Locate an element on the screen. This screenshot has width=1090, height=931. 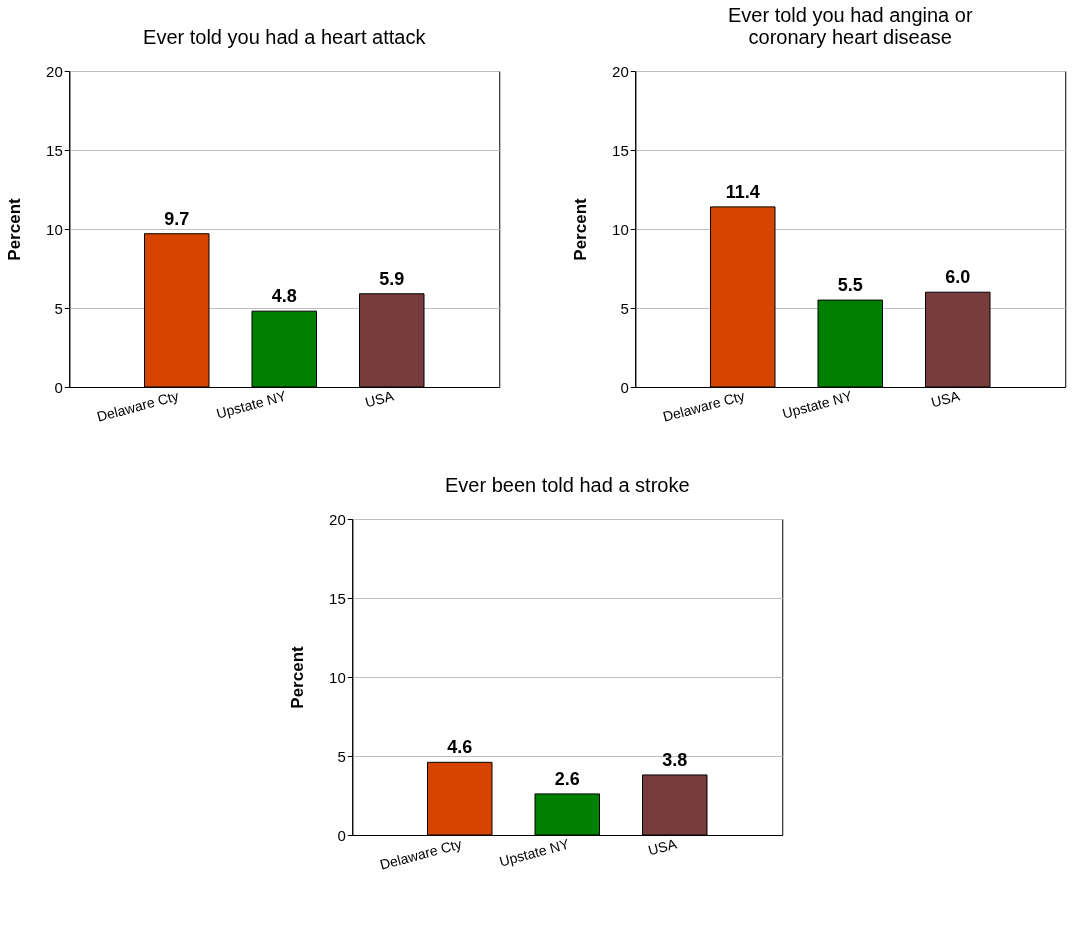
chart-title: Ever been told had a stroke is located at coordinates (567, 485).